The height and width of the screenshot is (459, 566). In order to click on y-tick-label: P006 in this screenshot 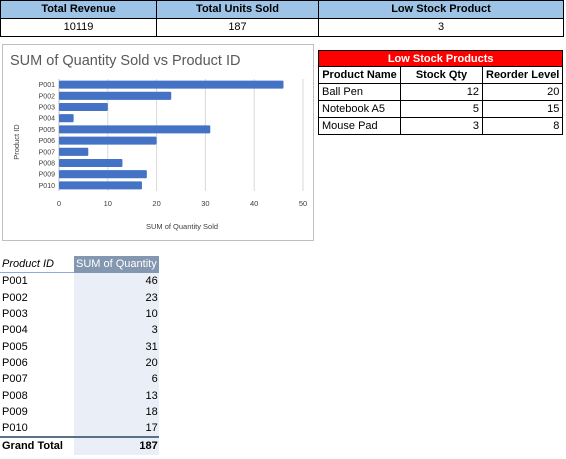, I will do `click(47, 141)`.